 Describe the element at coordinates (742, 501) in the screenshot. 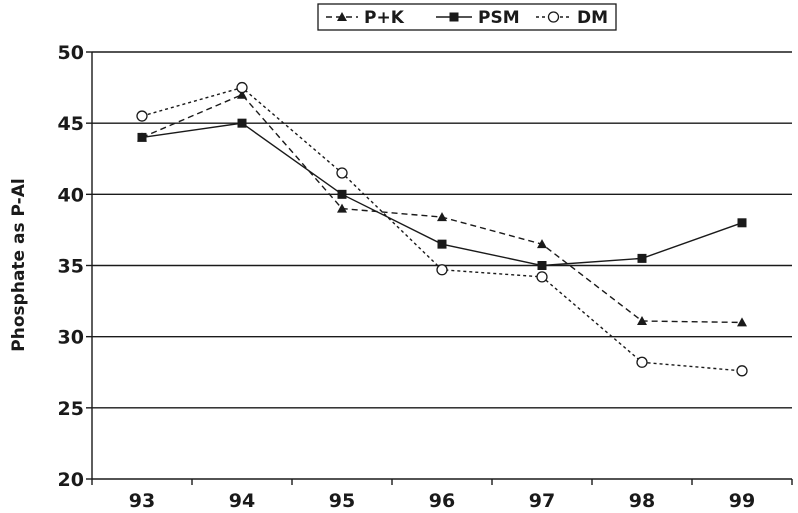

I see `x-tick-label-99: 99` at that location.